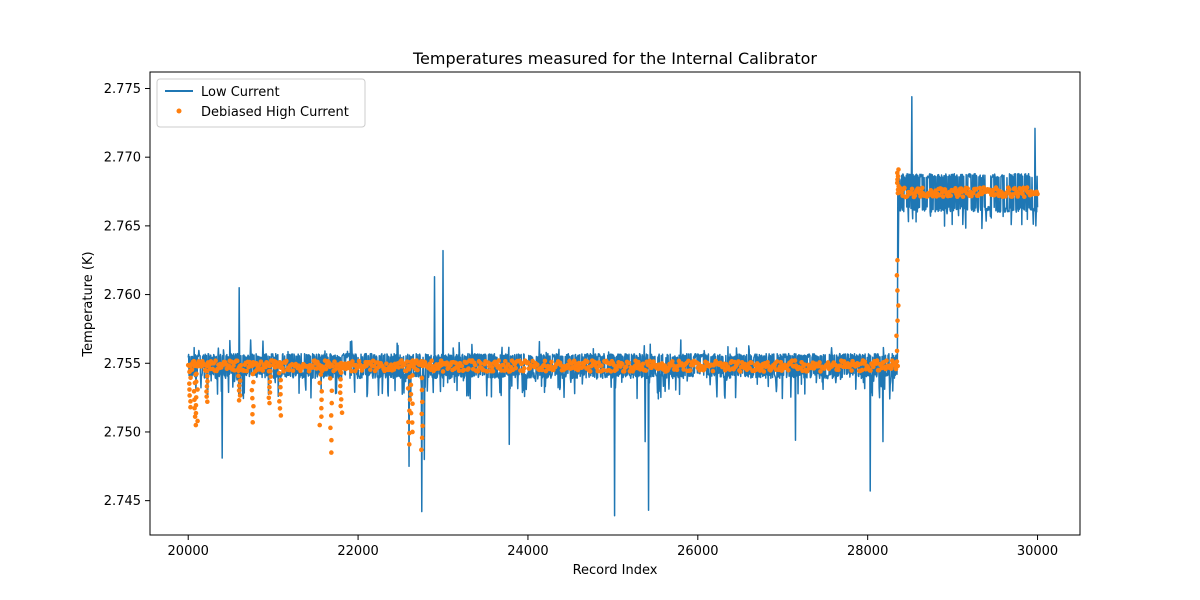  Describe the element at coordinates (122, 158) in the screenshot. I see `y-tick-label: 2.770` at that location.